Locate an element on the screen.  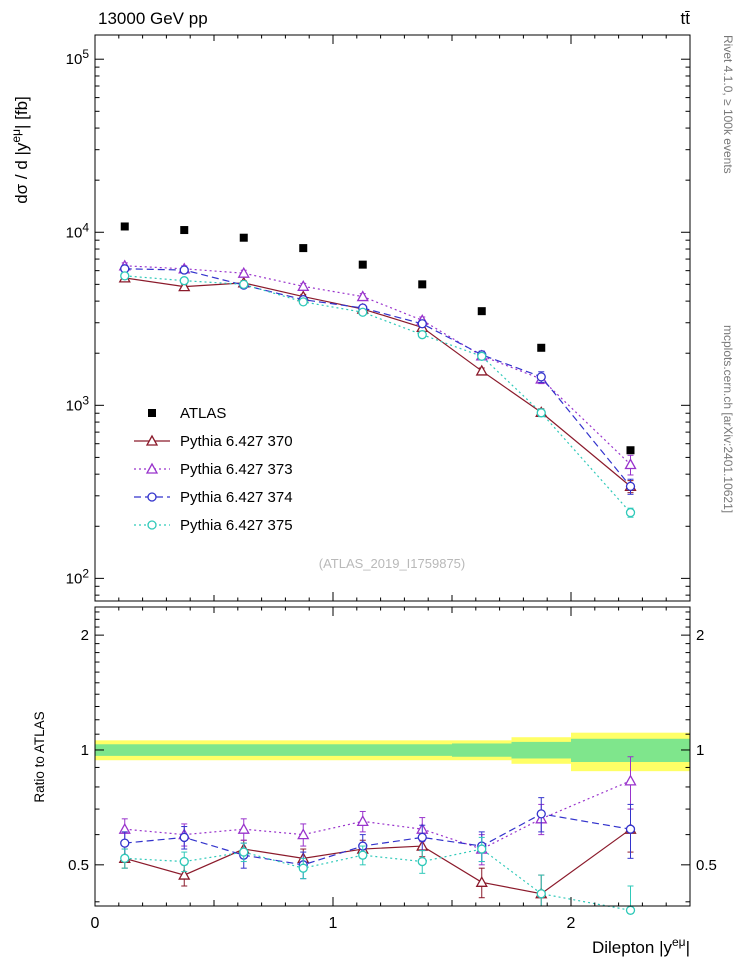
ratio-tick-label-right: 2 is located at coordinates (700, 635).